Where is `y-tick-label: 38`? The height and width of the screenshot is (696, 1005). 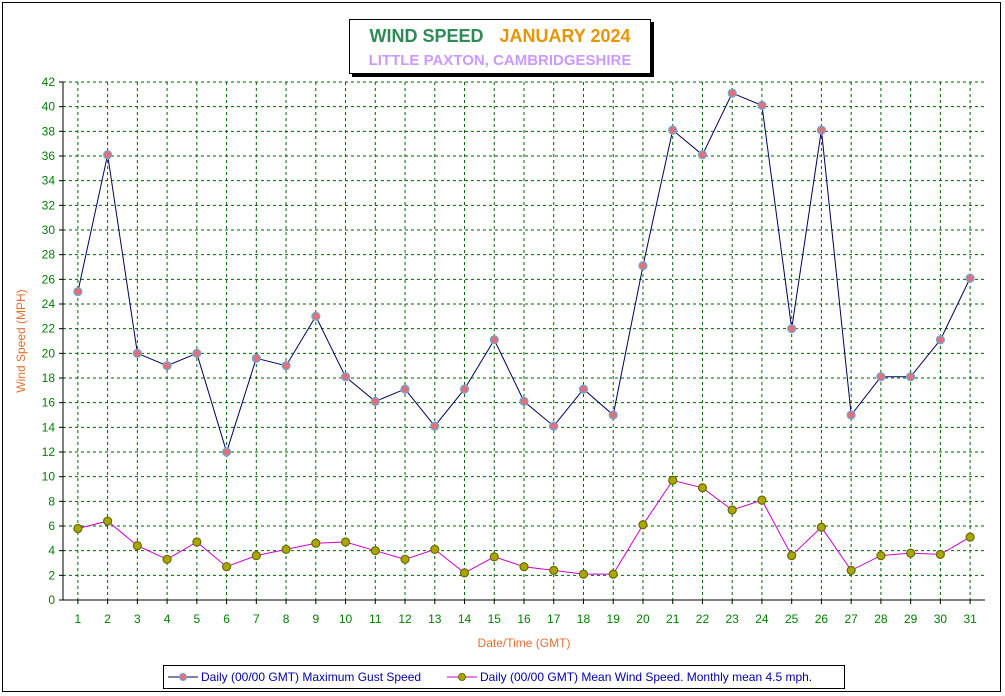
y-tick-label: 38 is located at coordinates (49, 131).